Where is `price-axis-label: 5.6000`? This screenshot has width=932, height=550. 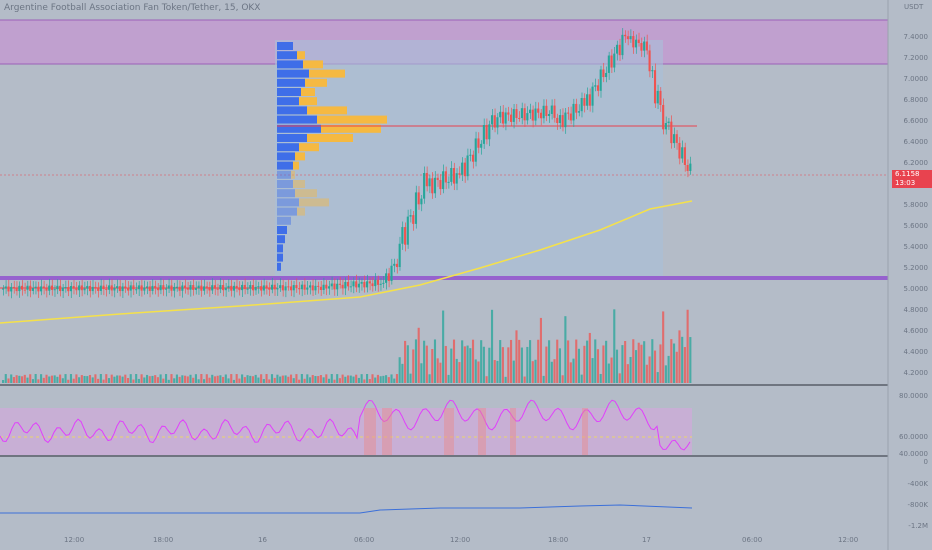 price-axis-label: 5.6000 is located at coordinates (916, 226).